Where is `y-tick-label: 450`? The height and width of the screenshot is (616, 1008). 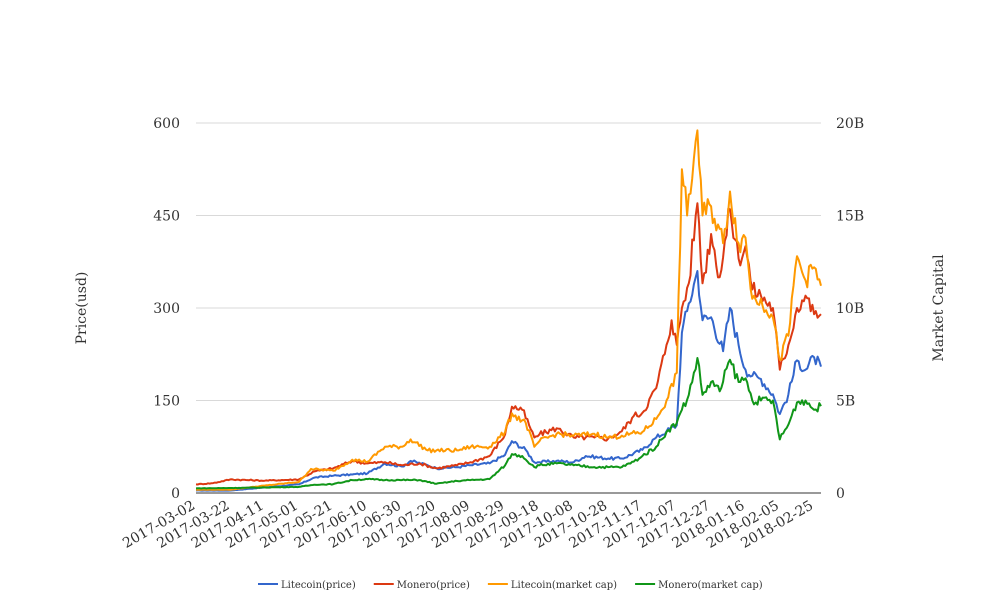 y-tick-label: 450 is located at coordinates (166, 217).